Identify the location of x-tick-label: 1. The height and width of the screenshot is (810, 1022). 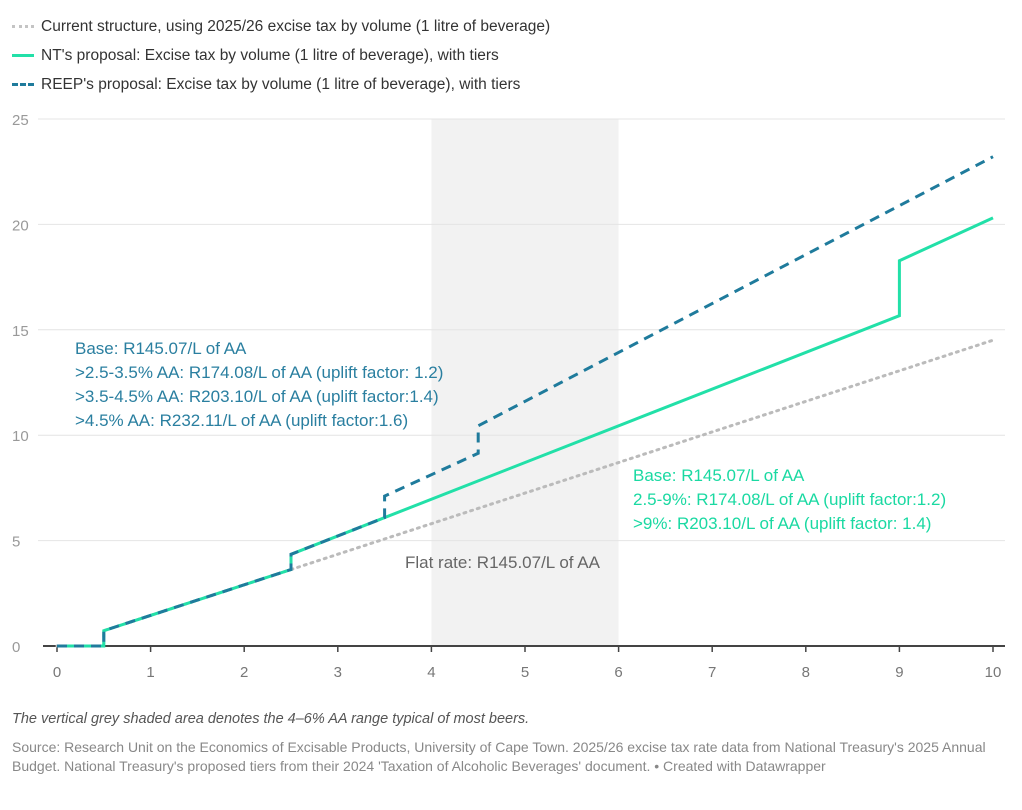
(150, 672).